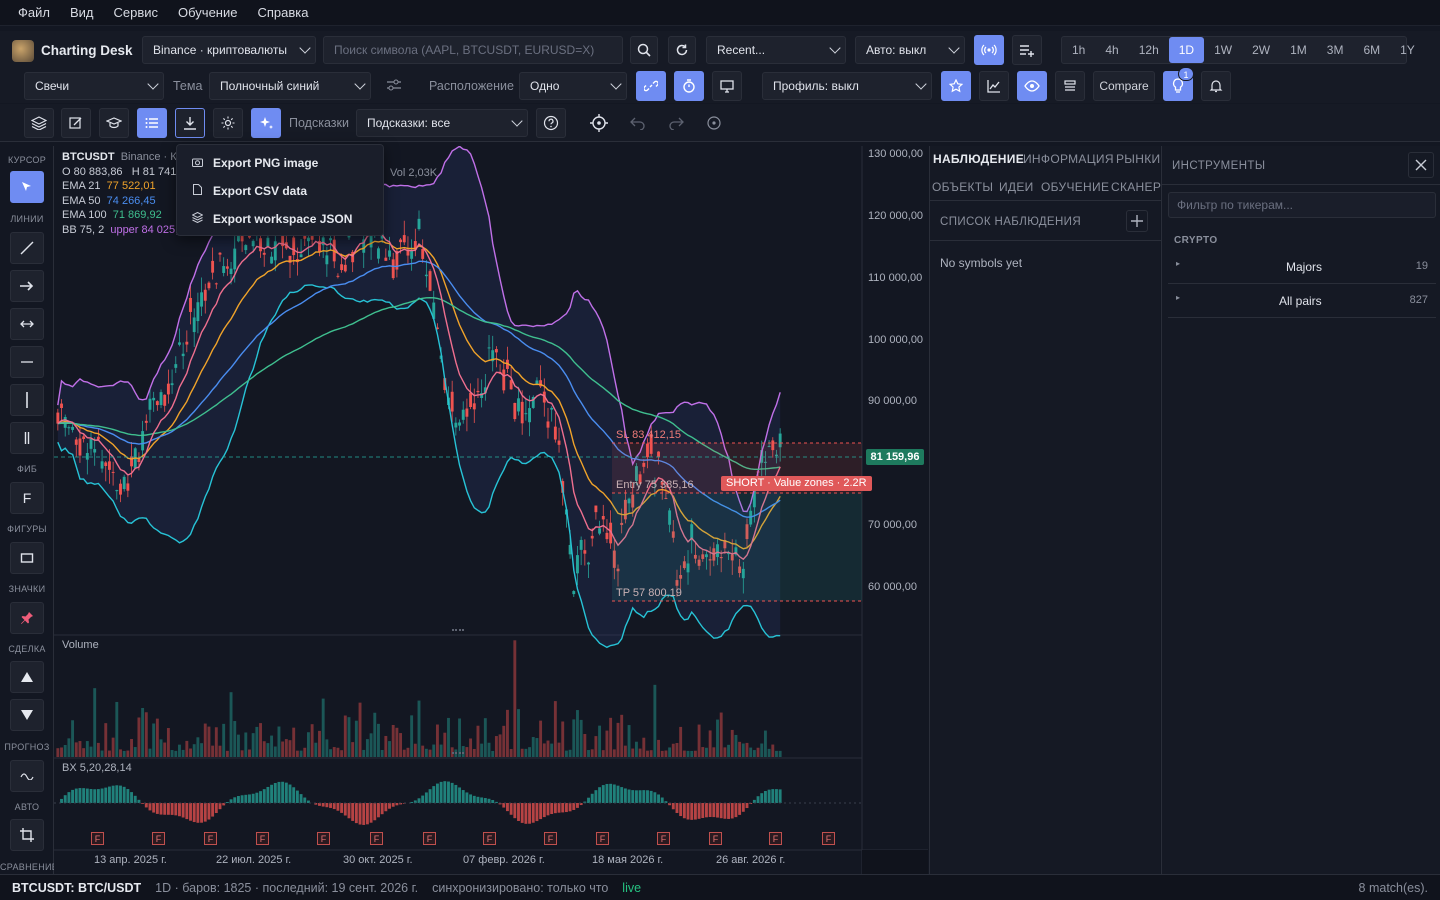  I want to click on indicators-button, so click(994, 86).